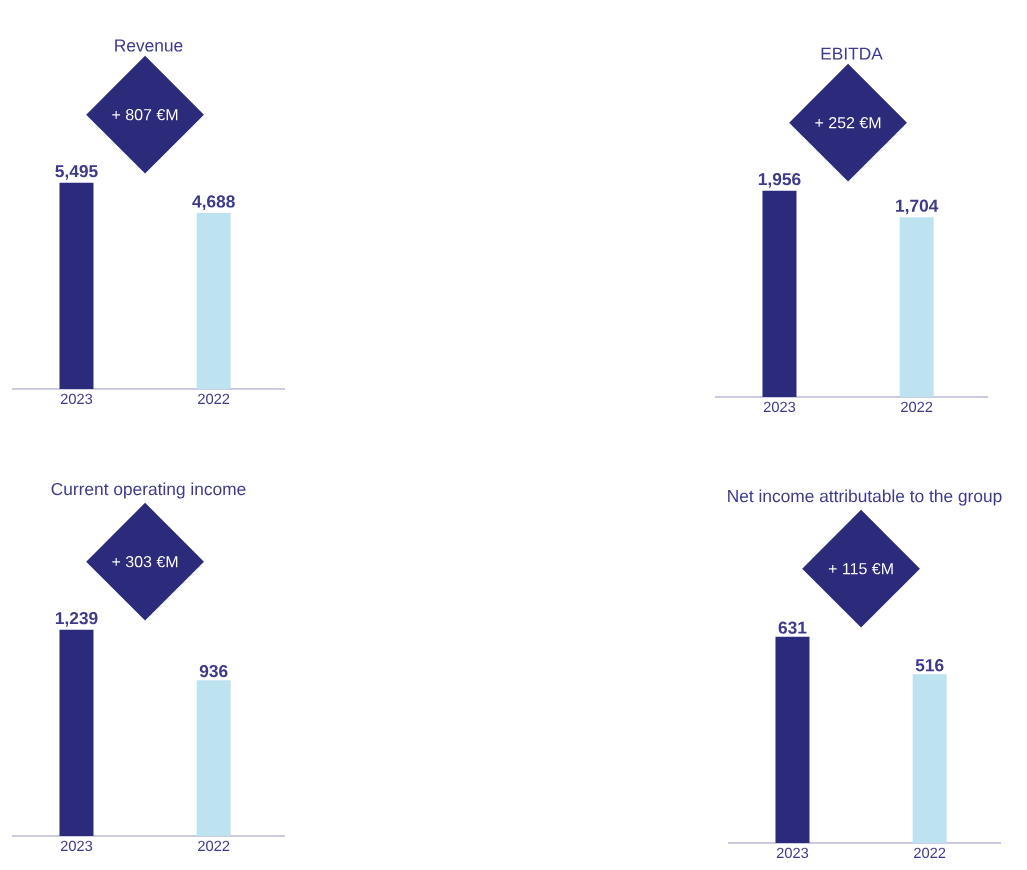 The width and height of the screenshot is (1027, 870). What do you see at coordinates (148, 490) in the screenshot?
I see `chart-title: Current operating income` at bounding box center [148, 490].